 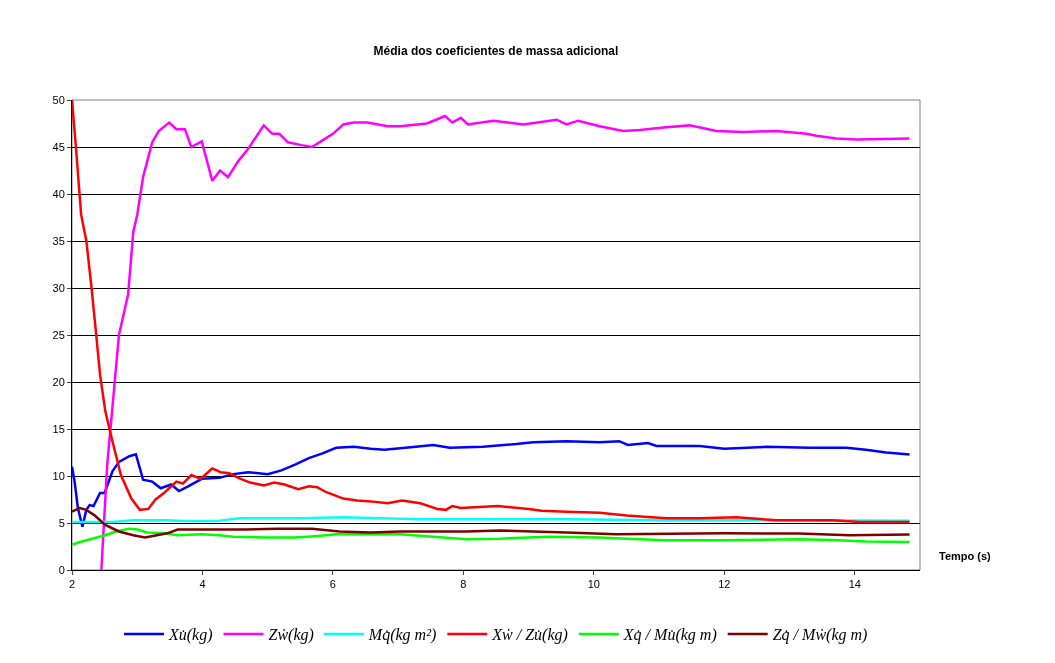 What do you see at coordinates (724, 584) in the screenshot?
I see `x-tick-label: 12` at bounding box center [724, 584].